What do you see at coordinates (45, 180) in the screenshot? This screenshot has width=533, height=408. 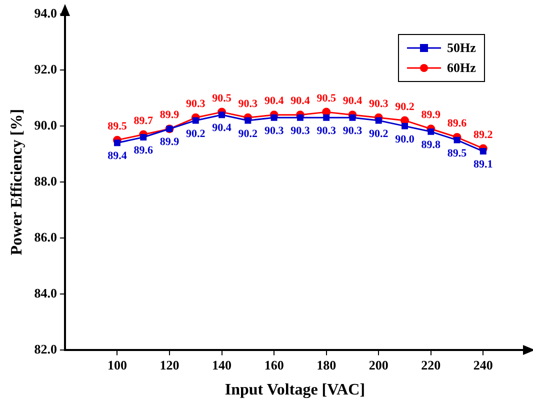 I see `y-tick-label: 88.0` at bounding box center [45, 180].